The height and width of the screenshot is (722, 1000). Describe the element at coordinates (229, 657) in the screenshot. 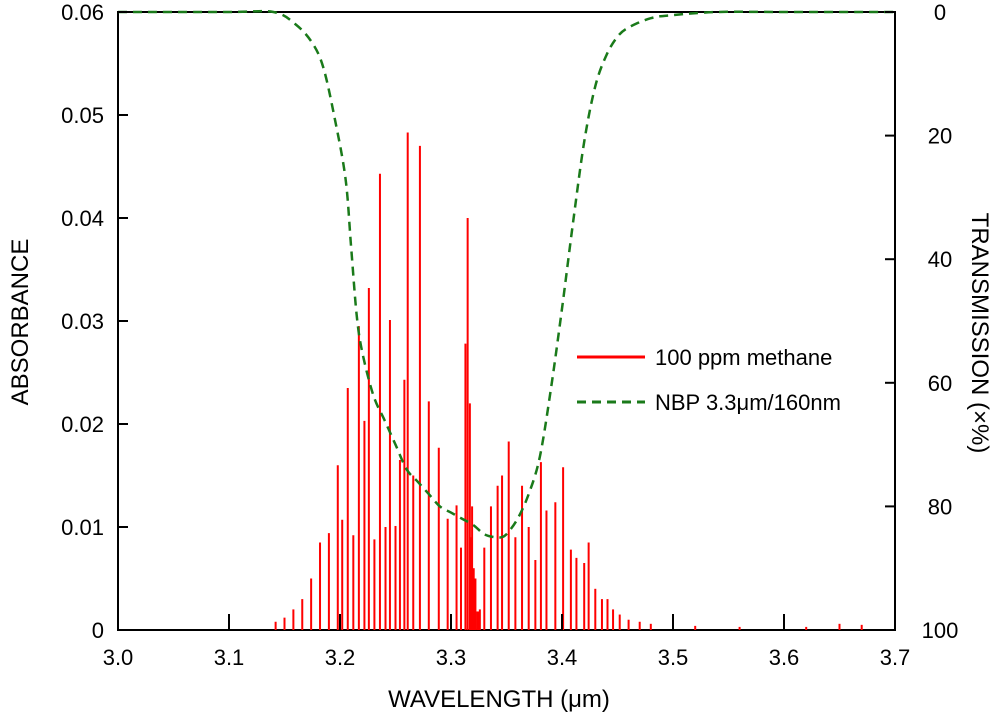

I see `x-tick-label: 3.1` at that location.